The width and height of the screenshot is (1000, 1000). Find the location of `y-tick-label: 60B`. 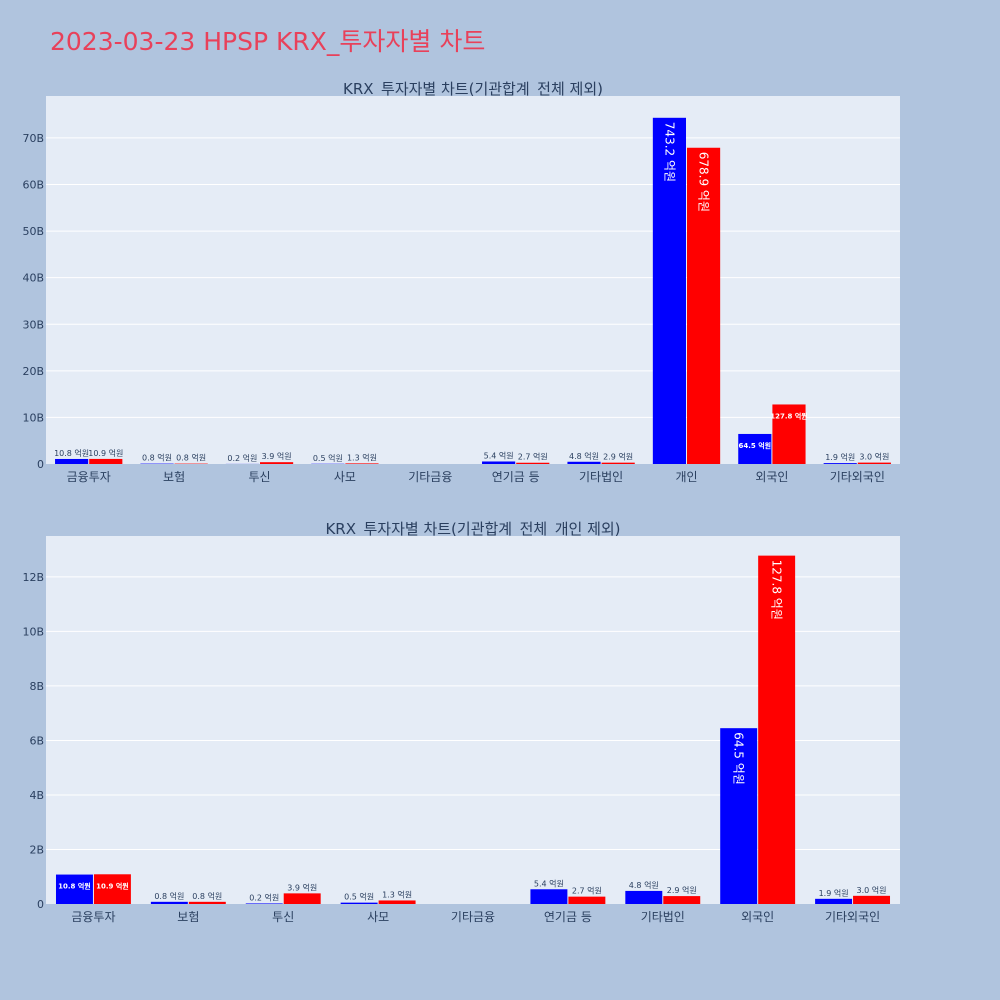

y-tick-label: 60B is located at coordinates (33, 185).